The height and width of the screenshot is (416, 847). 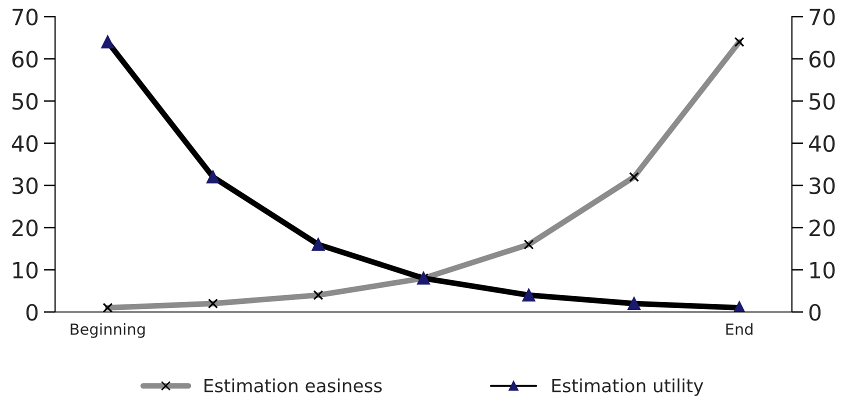 What do you see at coordinates (25, 185) in the screenshot?
I see `y-tick-label: 30` at bounding box center [25, 185].